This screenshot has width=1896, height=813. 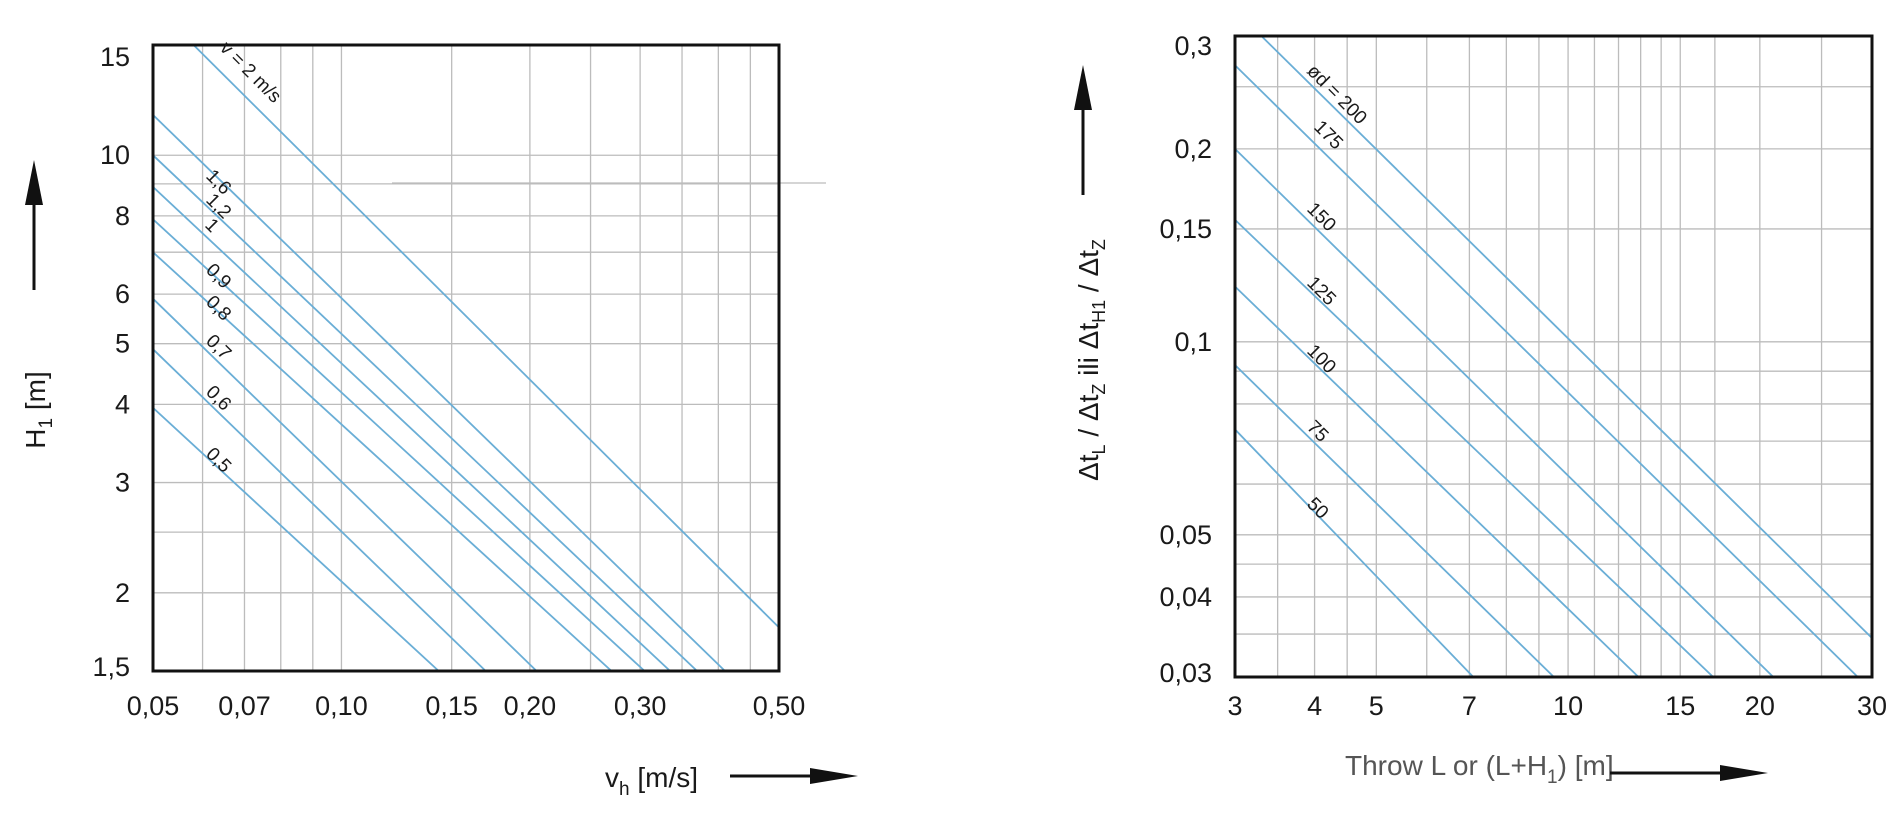 I want to click on left-y-tick-label: 15, so click(x=115, y=57).